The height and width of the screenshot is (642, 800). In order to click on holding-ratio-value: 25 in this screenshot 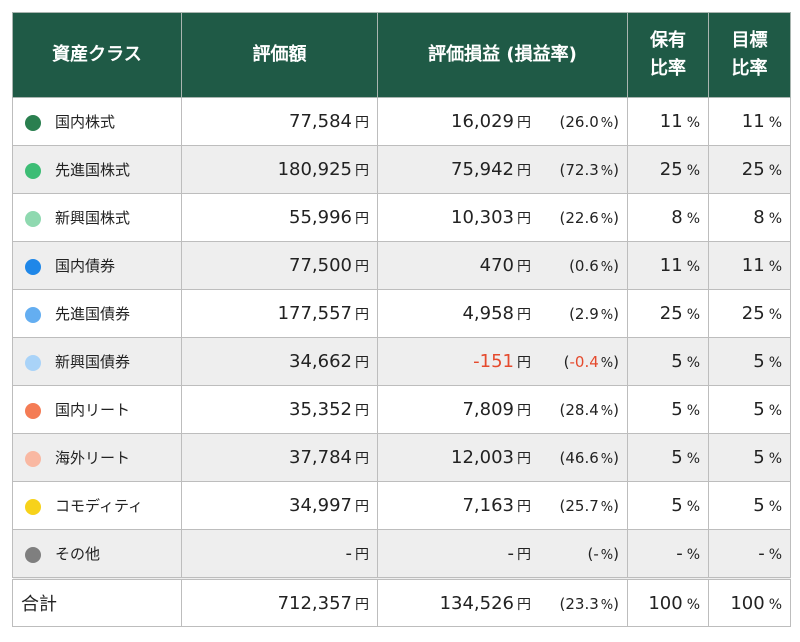, I will do `click(671, 313)`.